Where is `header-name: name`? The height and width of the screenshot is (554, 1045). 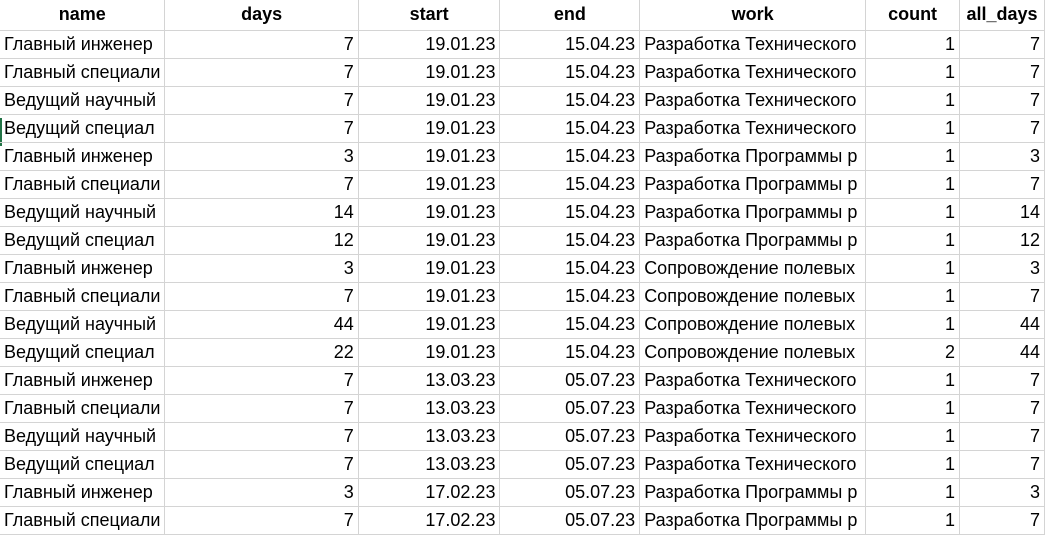 header-name: name is located at coordinates (83, 15).